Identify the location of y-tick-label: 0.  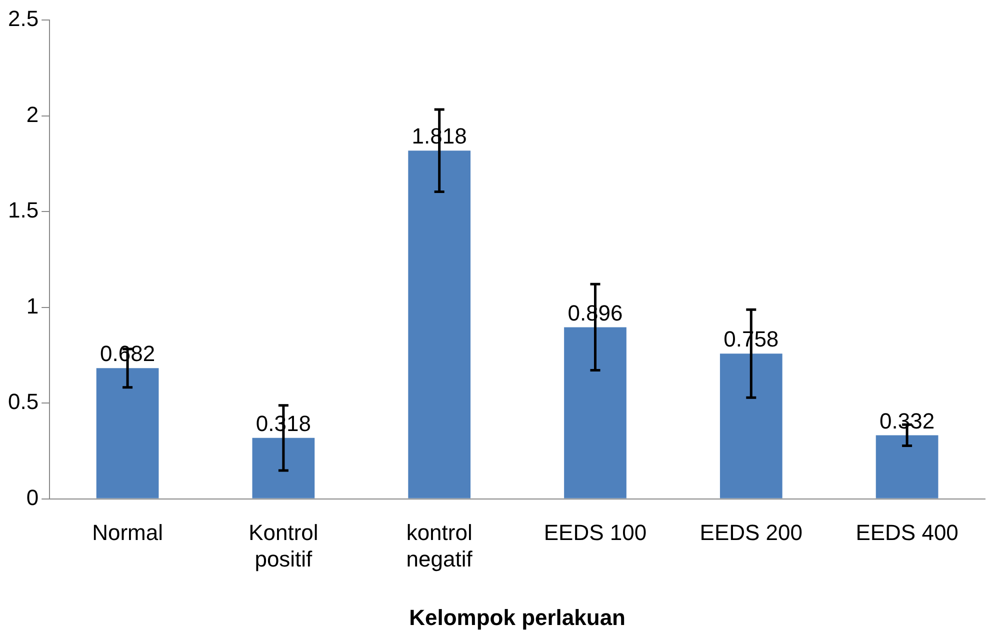
(32, 497).